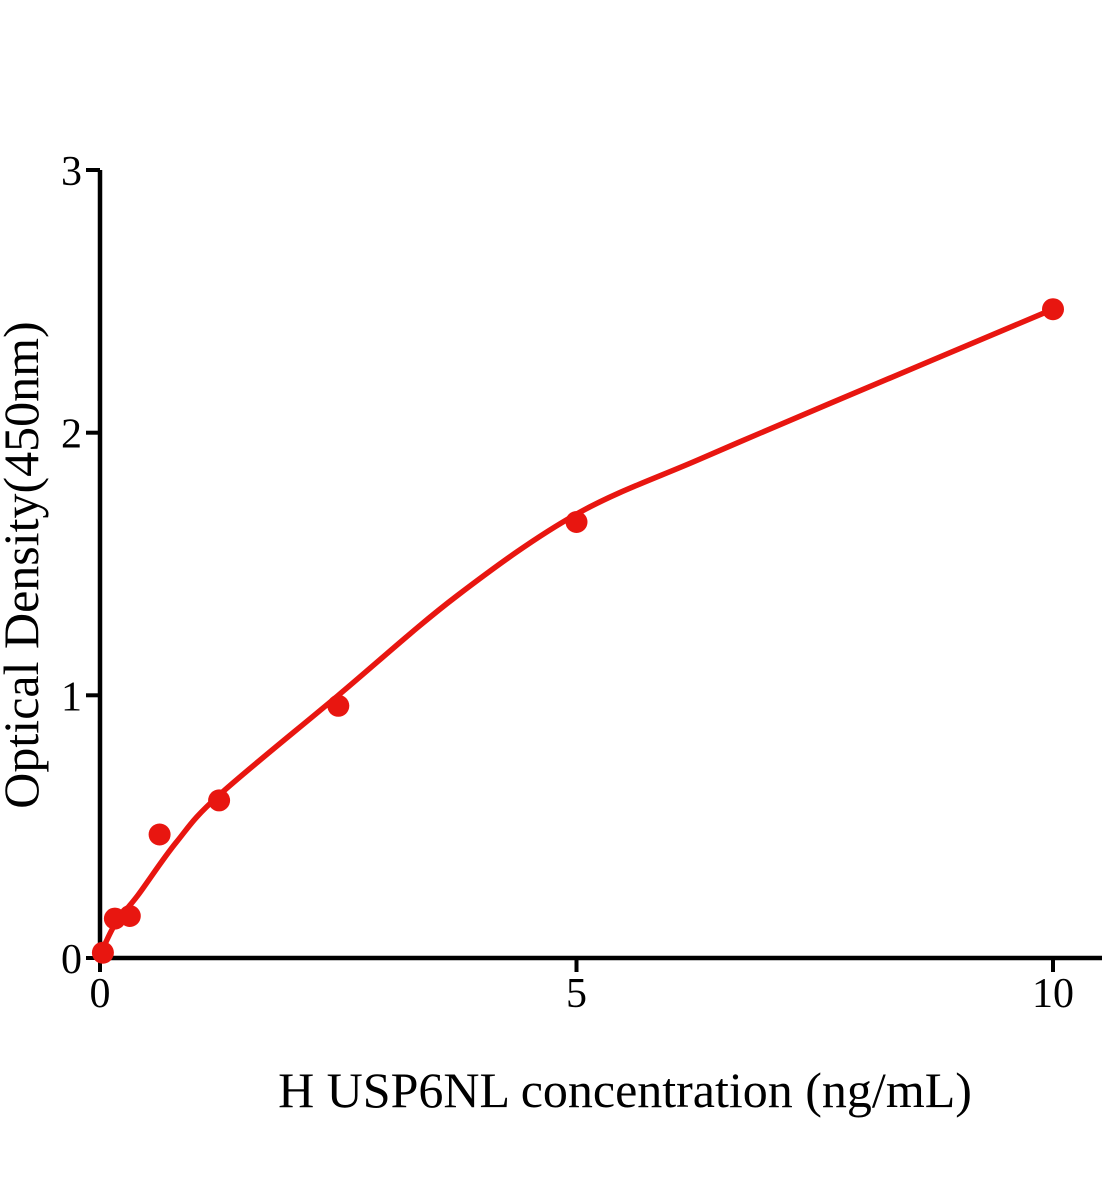 The height and width of the screenshot is (1200, 1104). Describe the element at coordinates (1053, 994) in the screenshot. I see `x-tick-label: 10` at that location.